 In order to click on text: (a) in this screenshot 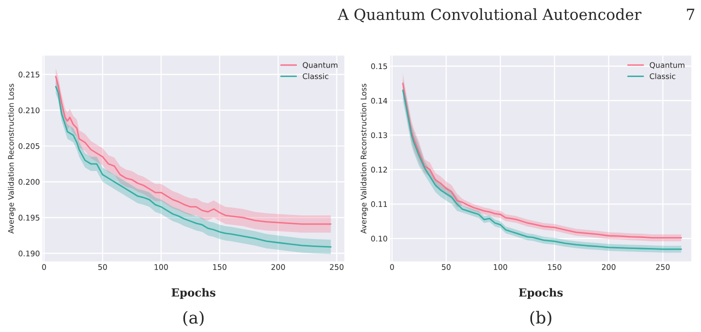, I will do `click(193, 318)`.